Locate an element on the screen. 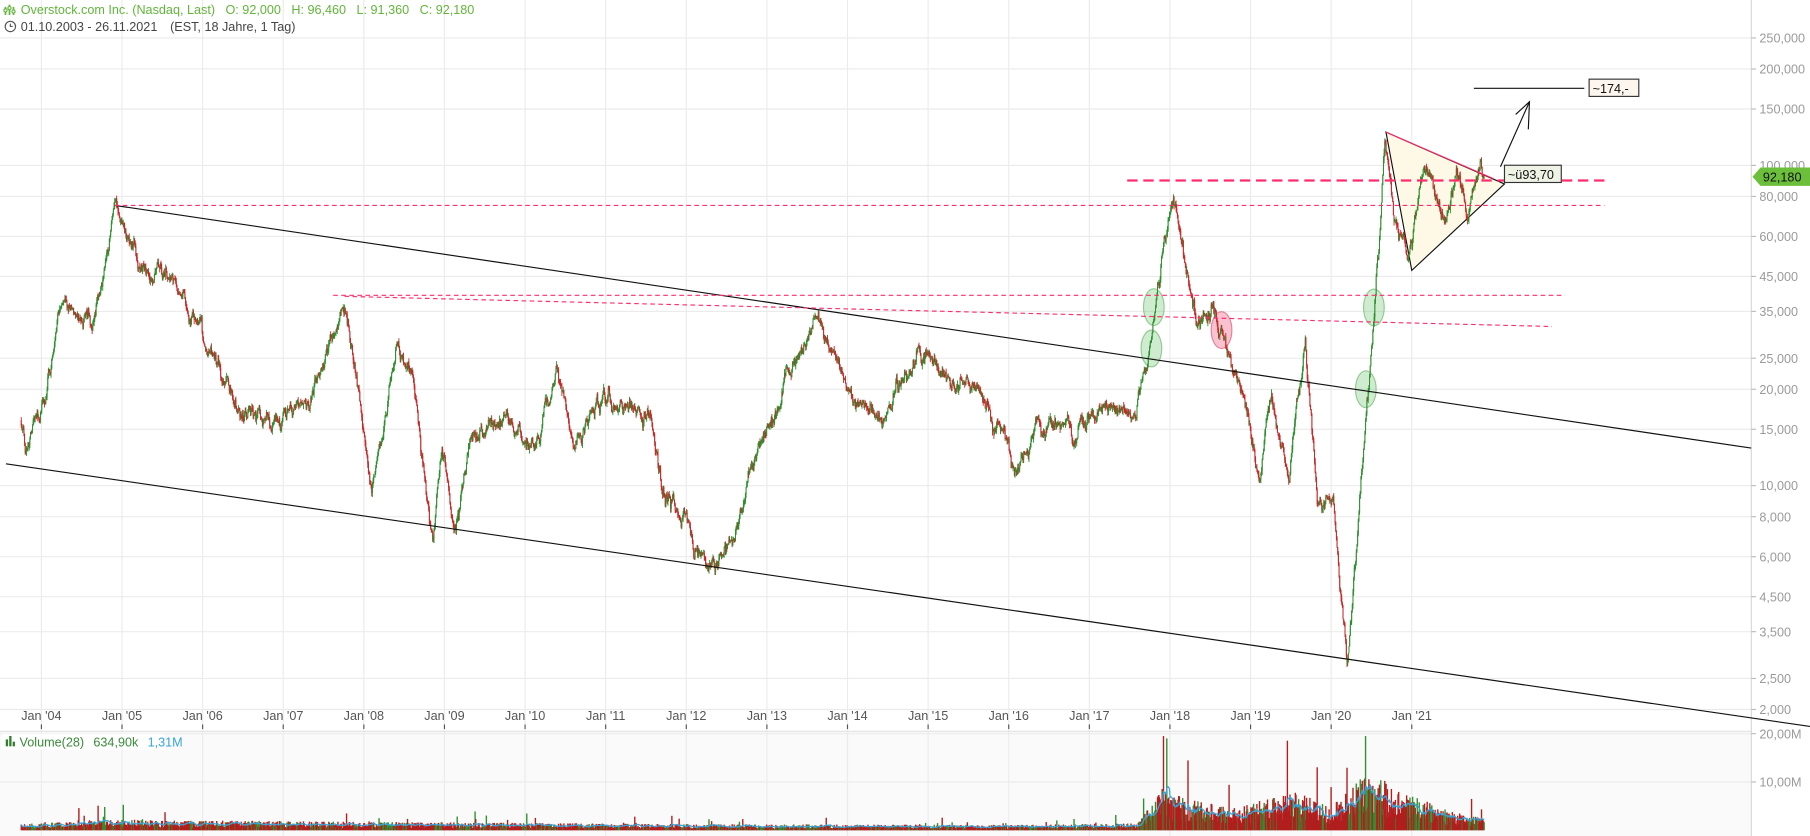  triangle-pattern is located at coordinates (1445, 201).